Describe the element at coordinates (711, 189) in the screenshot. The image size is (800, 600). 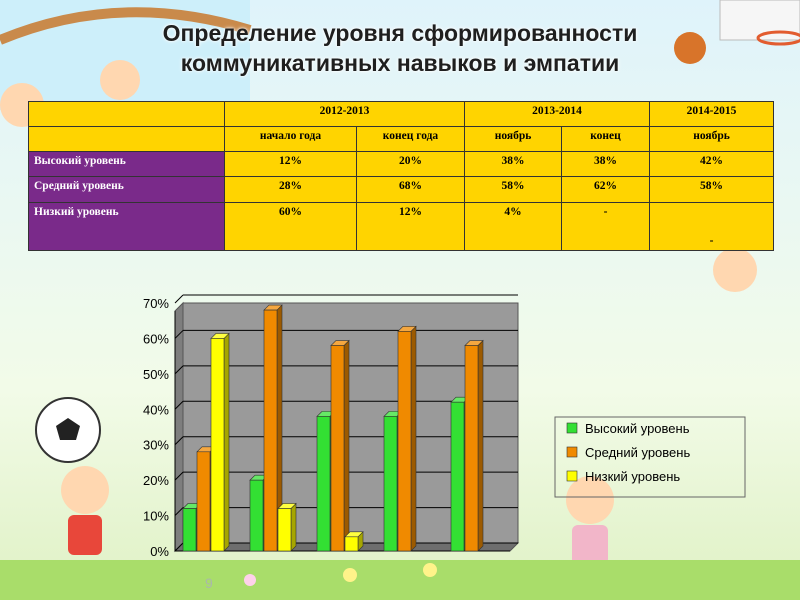
I see `table-cell: 58%` at that location.